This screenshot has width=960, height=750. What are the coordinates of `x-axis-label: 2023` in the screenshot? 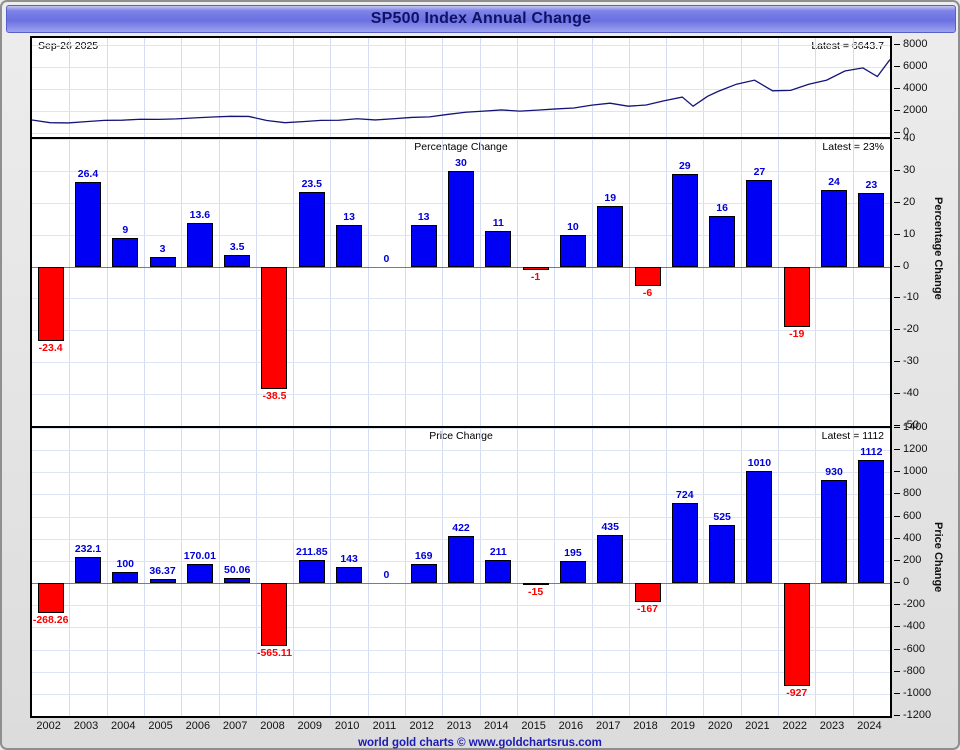 It's located at (832, 726).